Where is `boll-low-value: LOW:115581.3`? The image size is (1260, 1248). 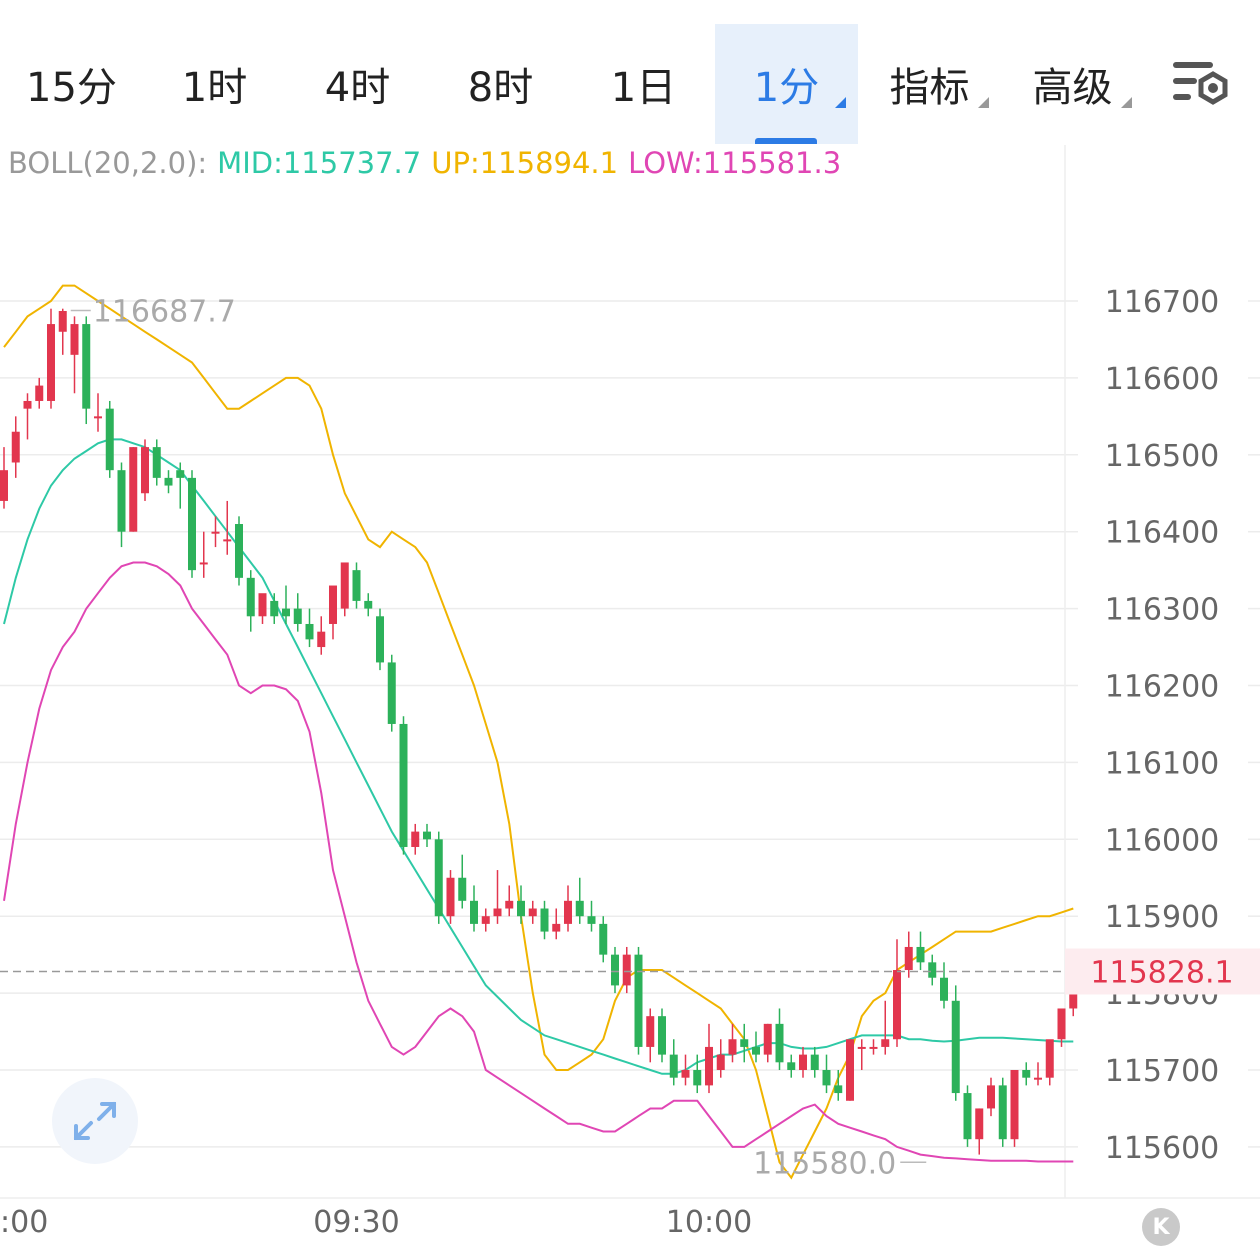 boll-low-value: LOW:115581.3 is located at coordinates (735, 163).